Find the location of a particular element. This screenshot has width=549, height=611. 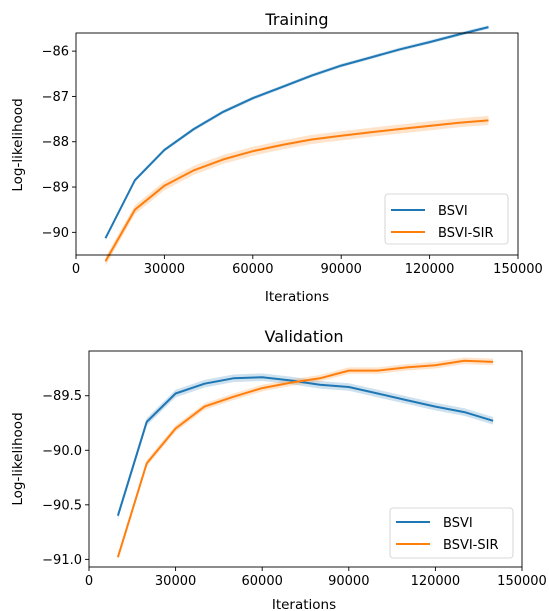

y-tick-label: −89.5 is located at coordinates (62, 396).